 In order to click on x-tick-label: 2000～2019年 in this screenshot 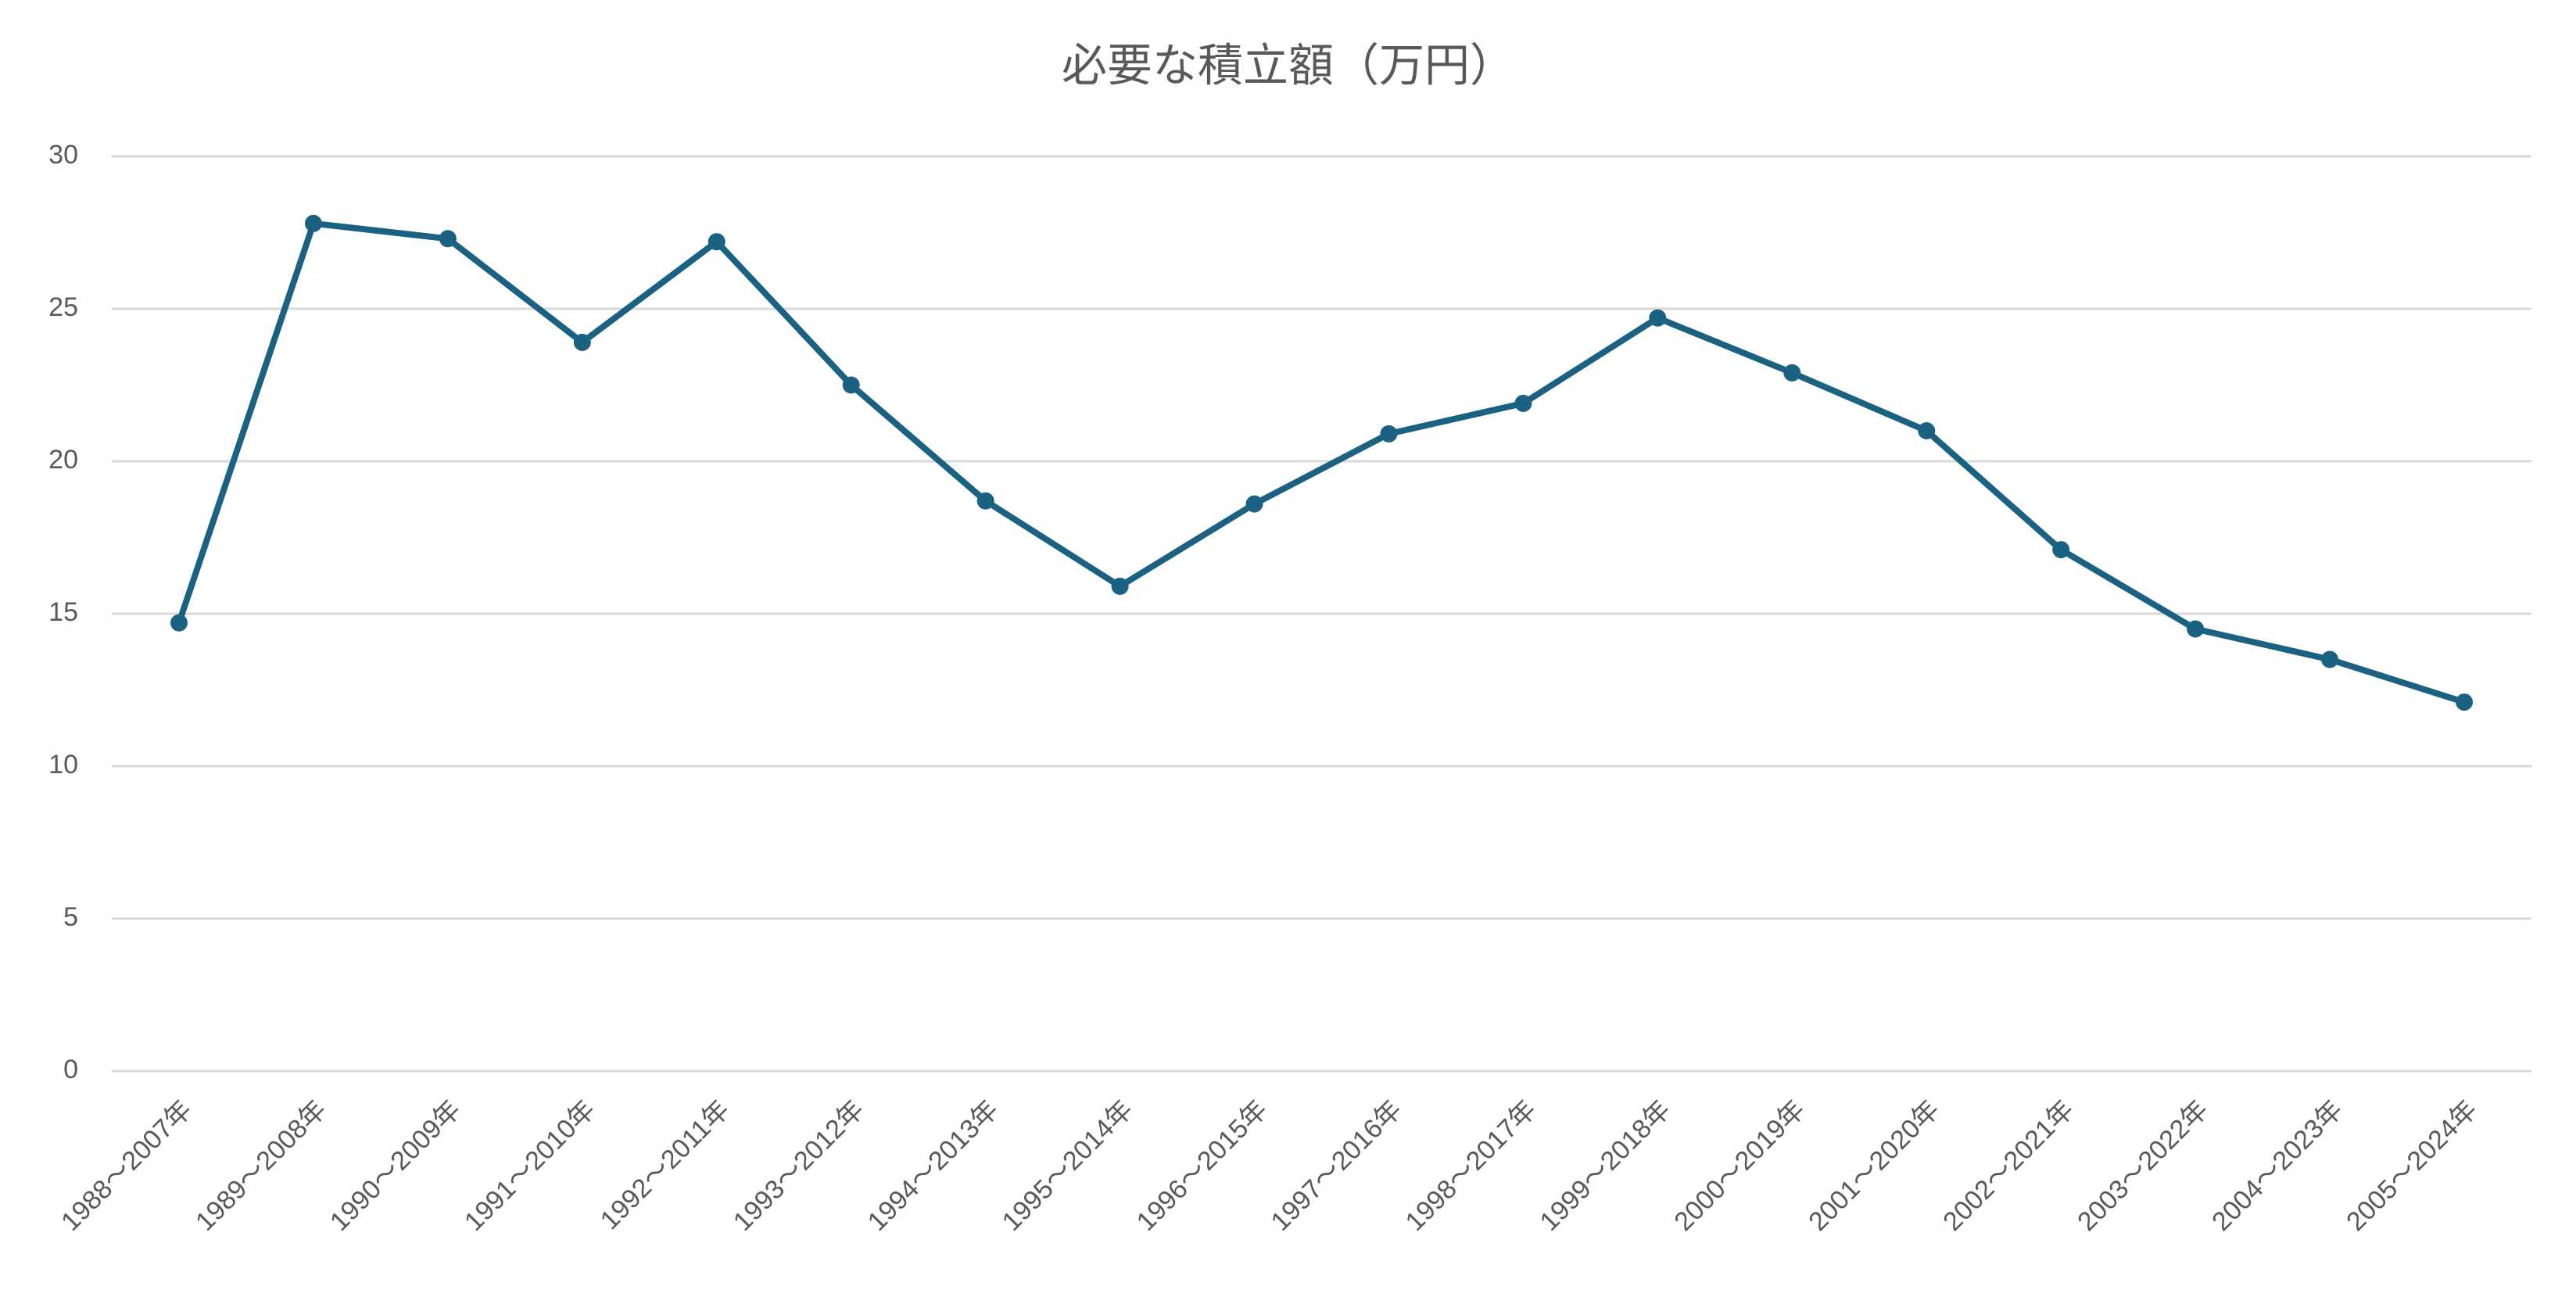, I will do `click(1740, 1166)`.